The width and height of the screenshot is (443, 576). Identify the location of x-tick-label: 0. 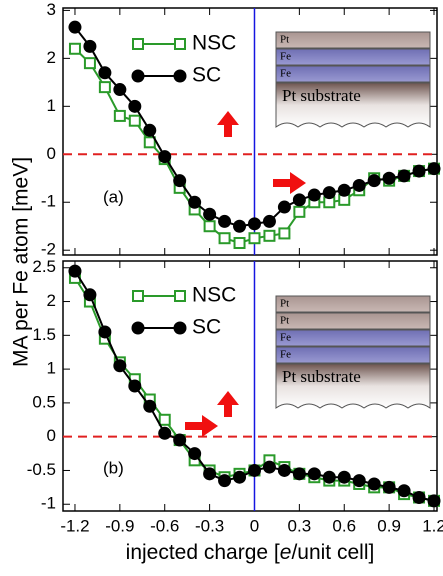
(254, 525).